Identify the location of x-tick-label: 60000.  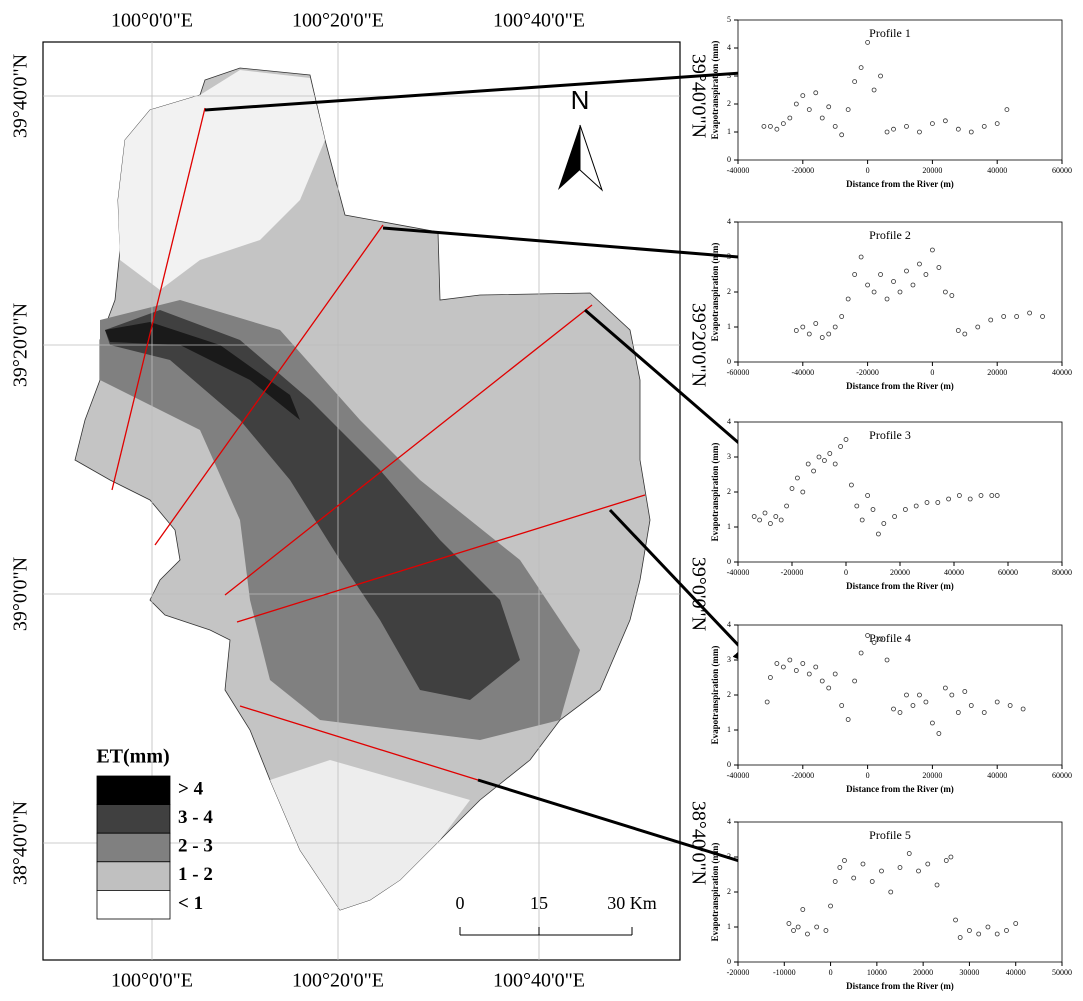
(1062, 170).